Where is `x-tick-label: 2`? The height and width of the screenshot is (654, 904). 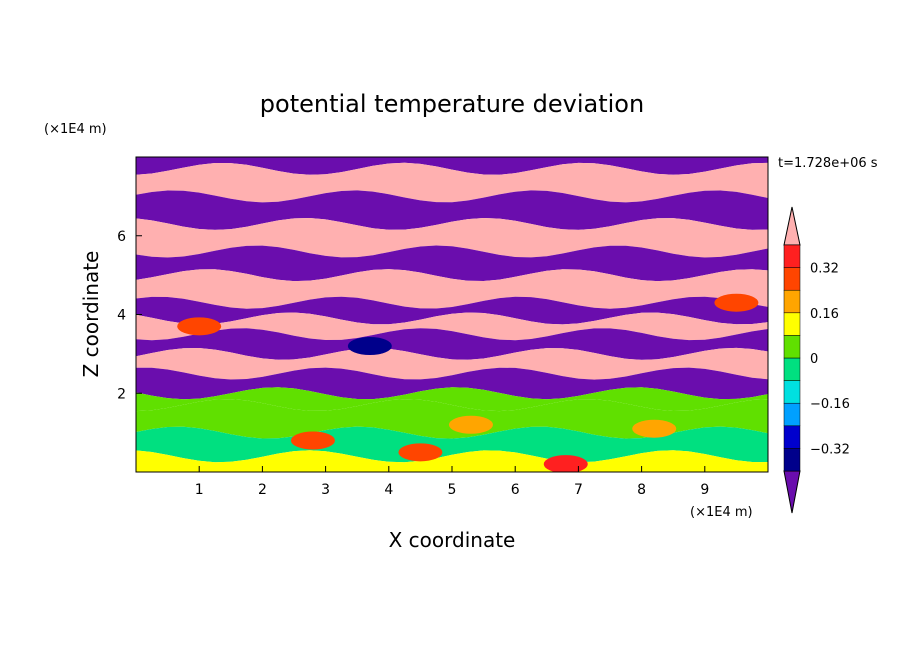 x-tick-label: 2 is located at coordinates (262, 490).